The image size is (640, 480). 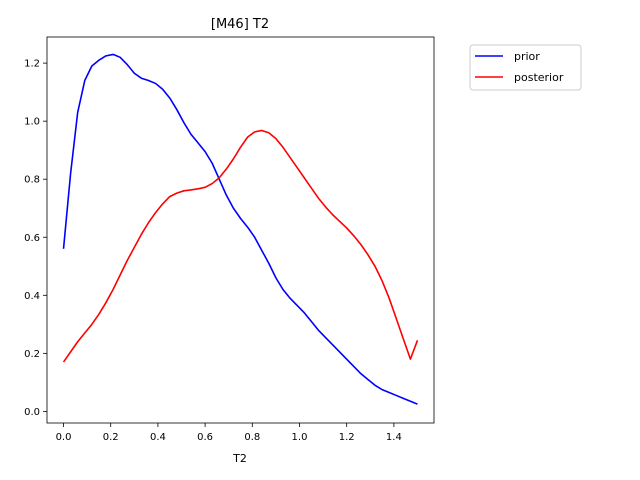 I want to click on y-tick-label: 0.2, so click(x=32, y=354).